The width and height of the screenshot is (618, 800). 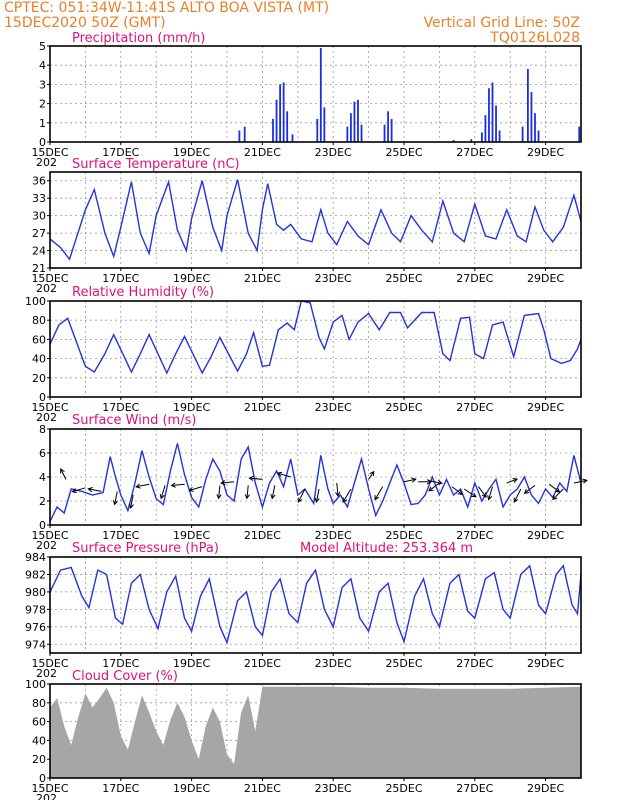 I want to click on precip-frame, so click(x=315, y=94).